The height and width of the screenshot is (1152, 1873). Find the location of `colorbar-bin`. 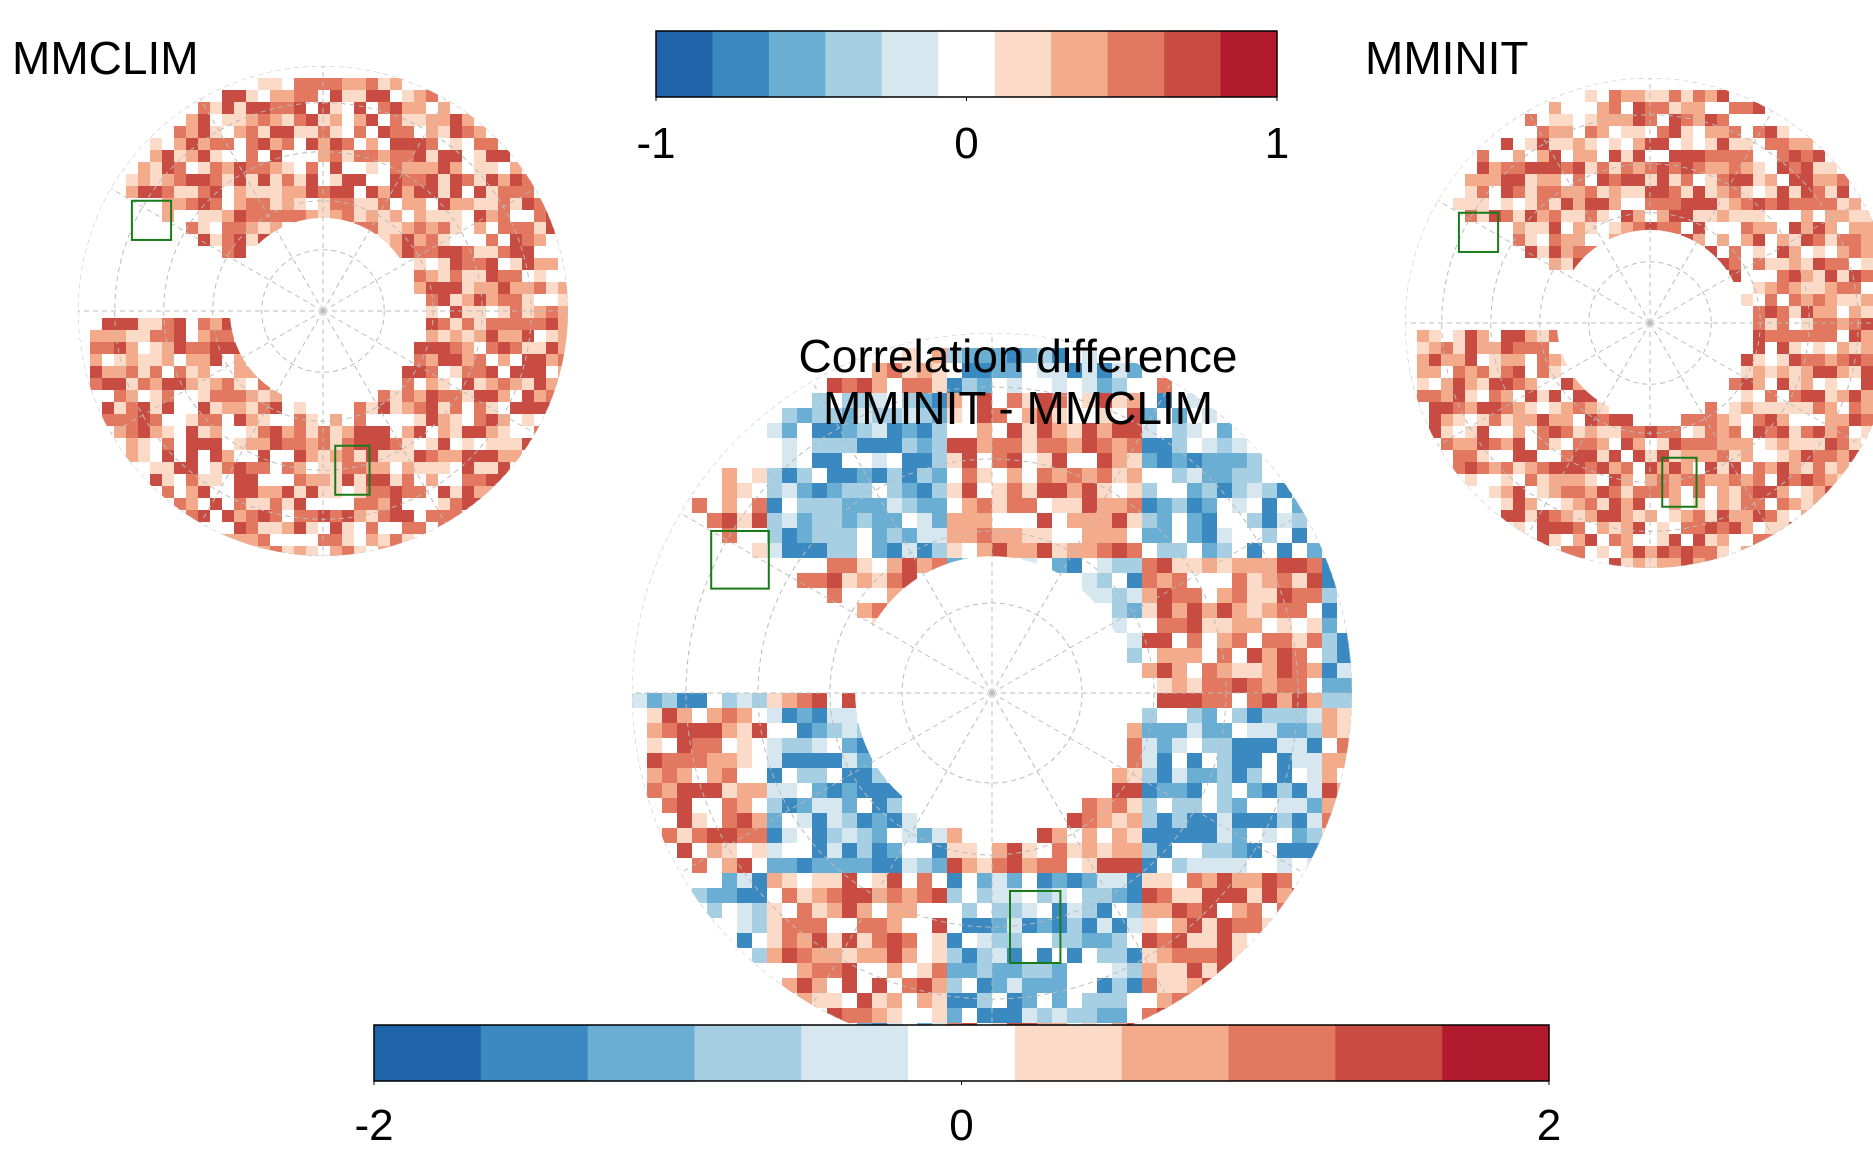

colorbar-bin is located at coordinates (534, 1053).